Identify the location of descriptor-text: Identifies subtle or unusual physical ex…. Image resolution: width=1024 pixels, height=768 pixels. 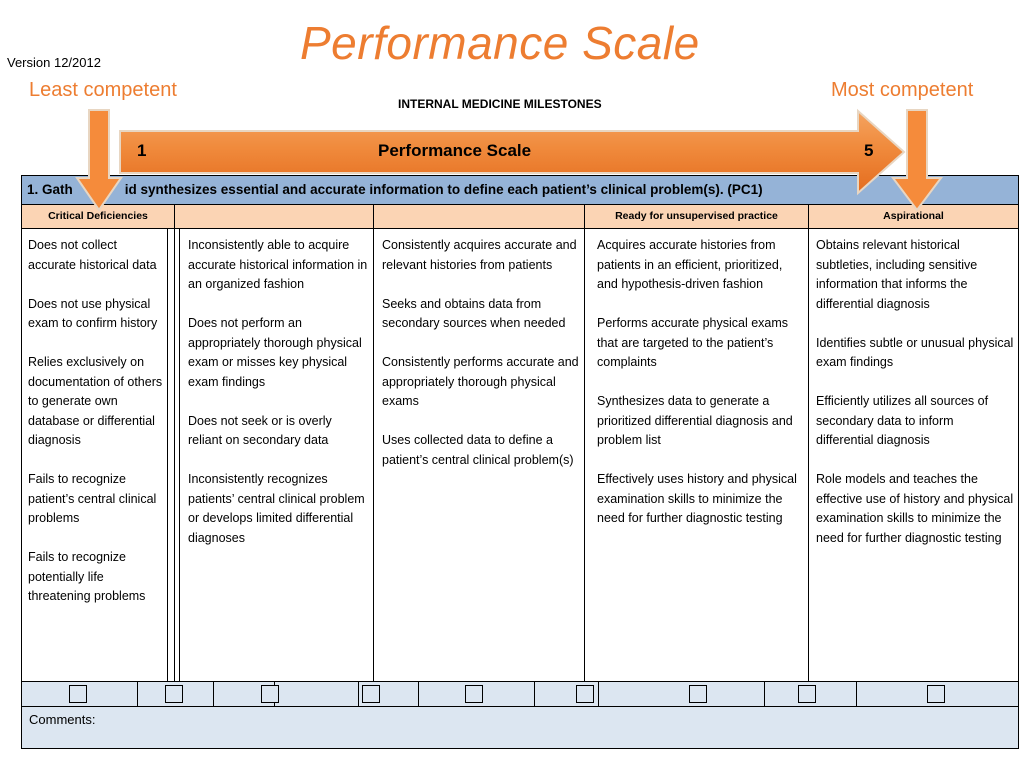
(915, 352).